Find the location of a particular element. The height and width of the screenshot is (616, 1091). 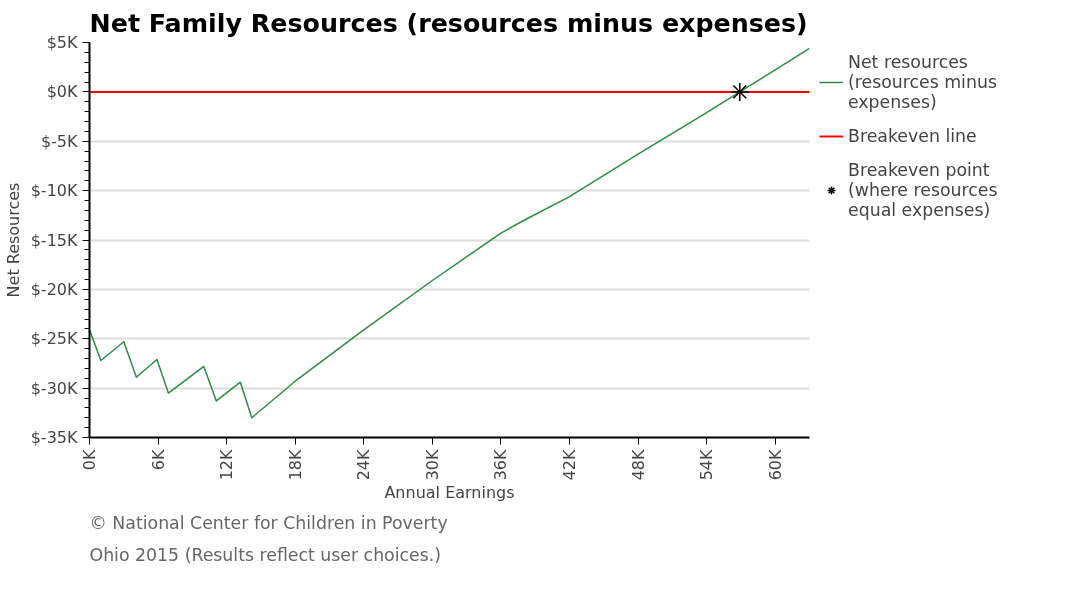

y-tick-label: $-20K is located at coordinates (54, 289).